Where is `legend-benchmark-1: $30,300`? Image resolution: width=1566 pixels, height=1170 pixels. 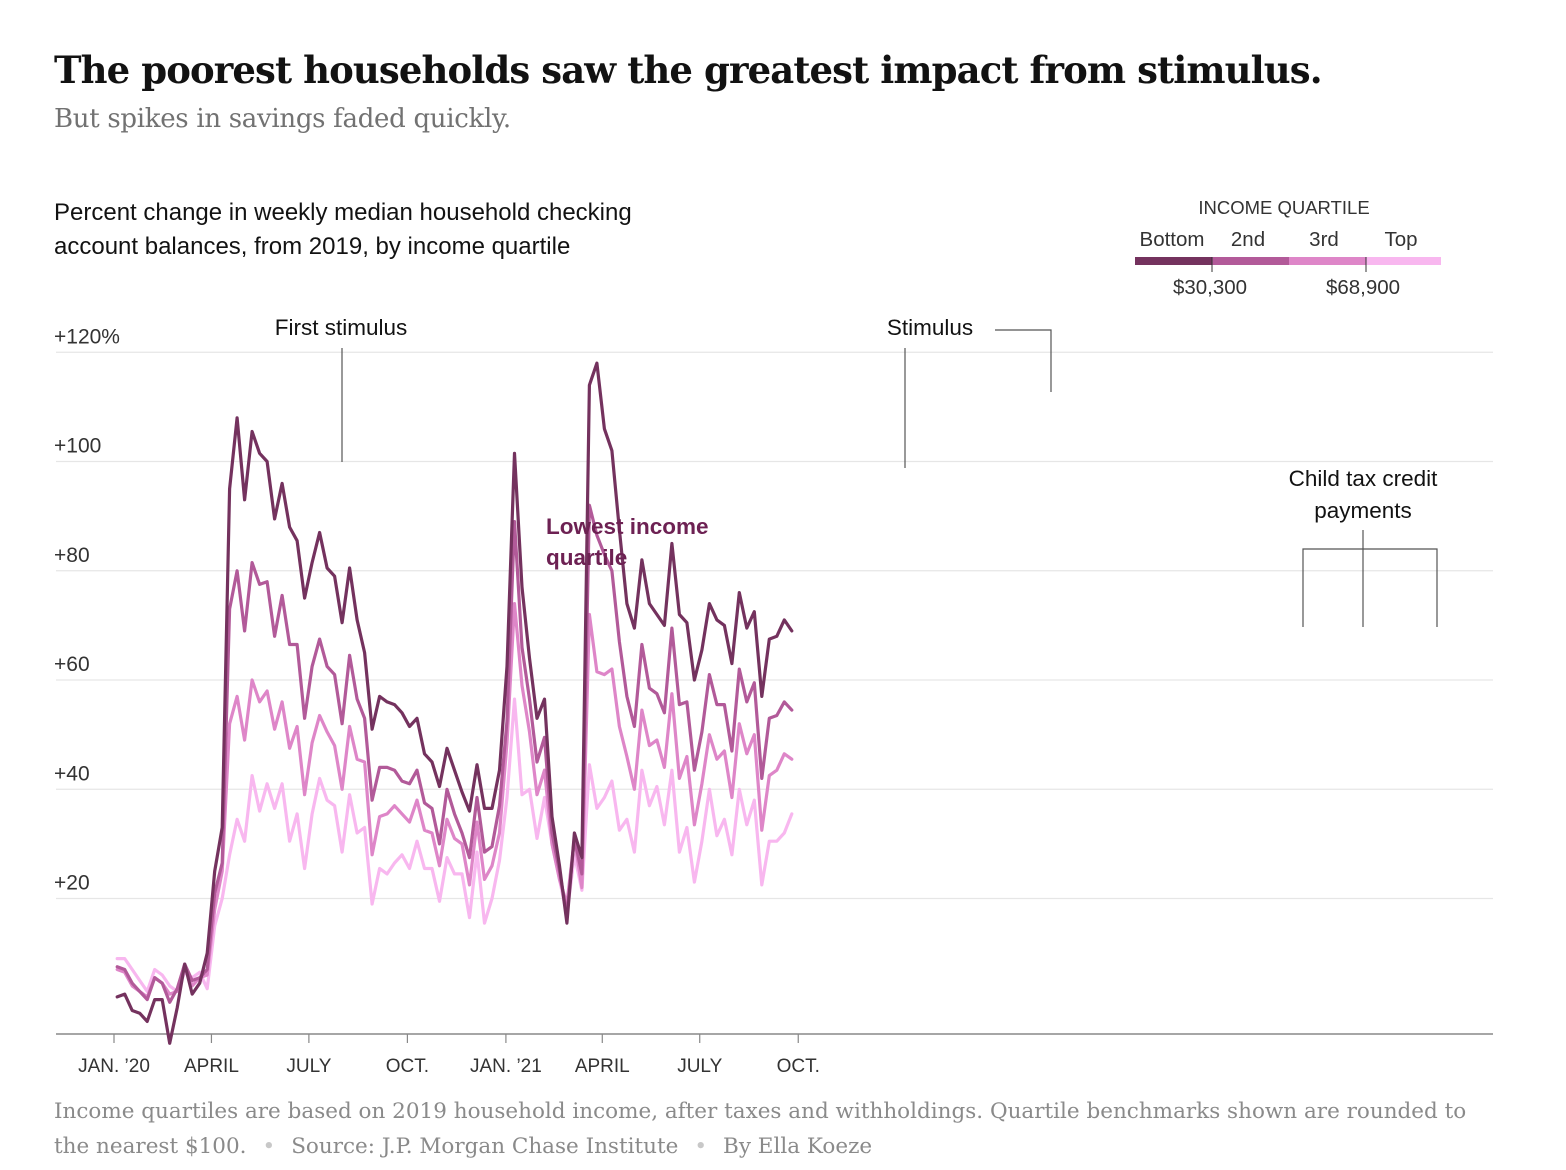
legend-benchmark-1: $30,300 is located at coordinates (1210, 287).